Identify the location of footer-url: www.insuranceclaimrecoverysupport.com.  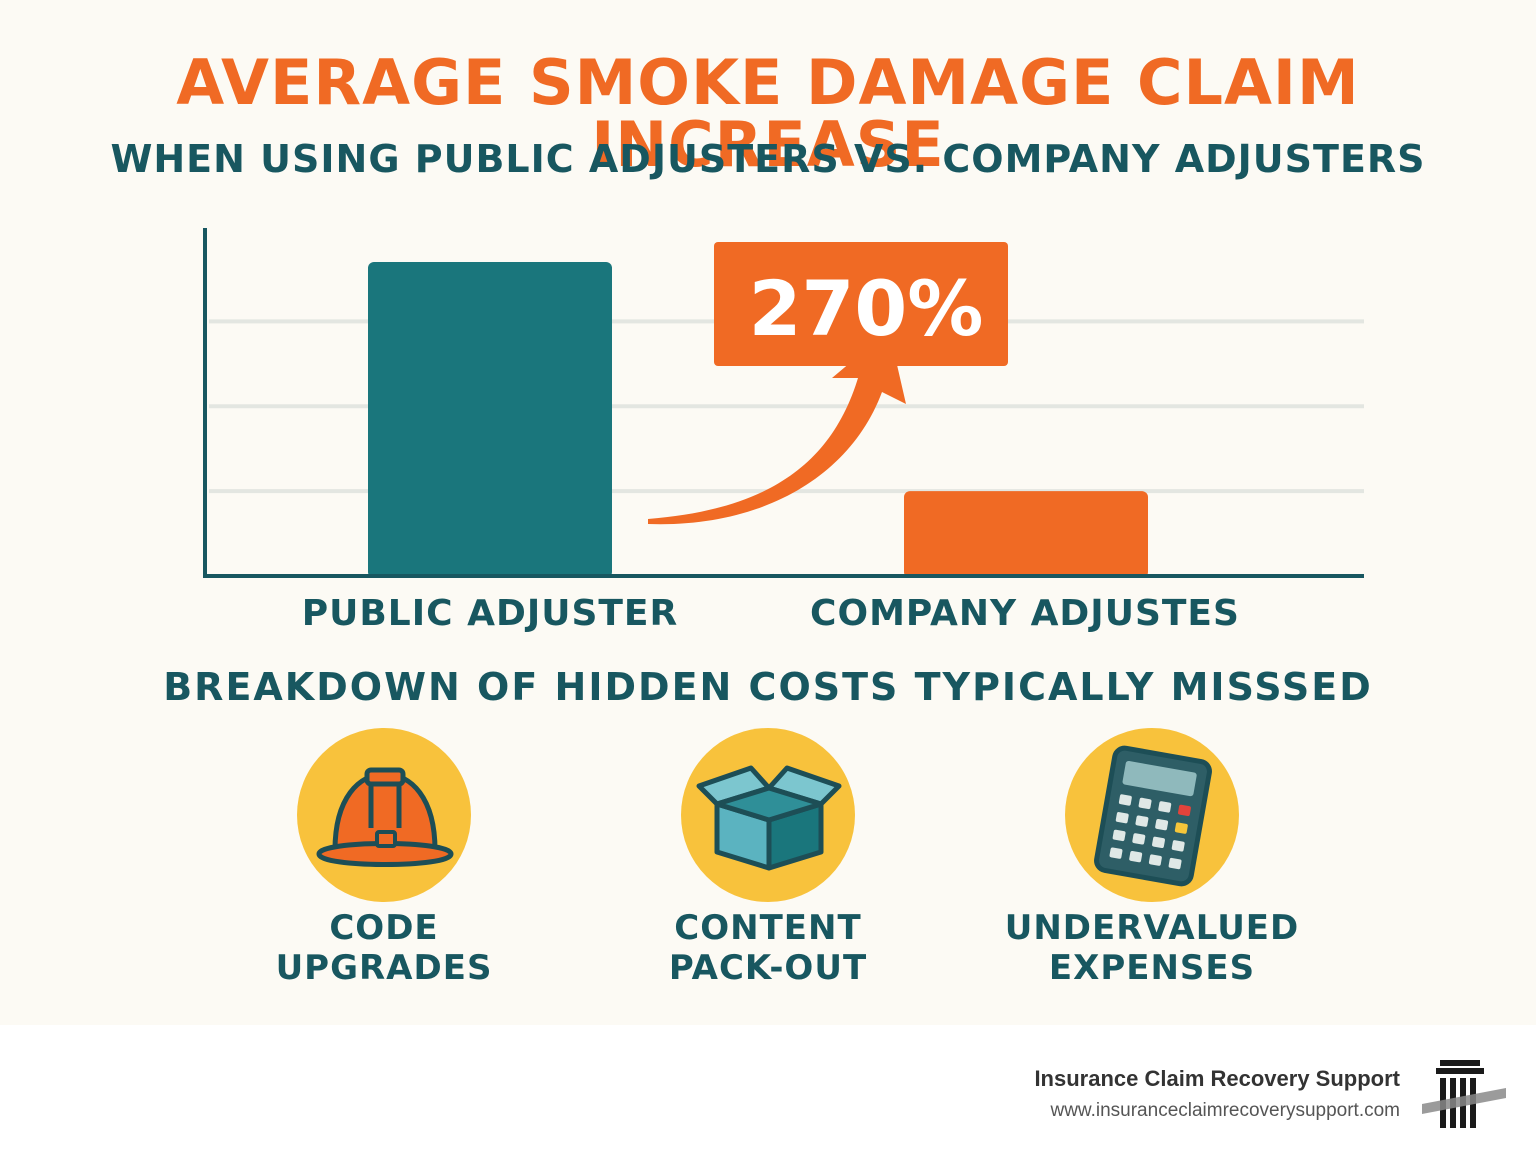
(1225, 1110).